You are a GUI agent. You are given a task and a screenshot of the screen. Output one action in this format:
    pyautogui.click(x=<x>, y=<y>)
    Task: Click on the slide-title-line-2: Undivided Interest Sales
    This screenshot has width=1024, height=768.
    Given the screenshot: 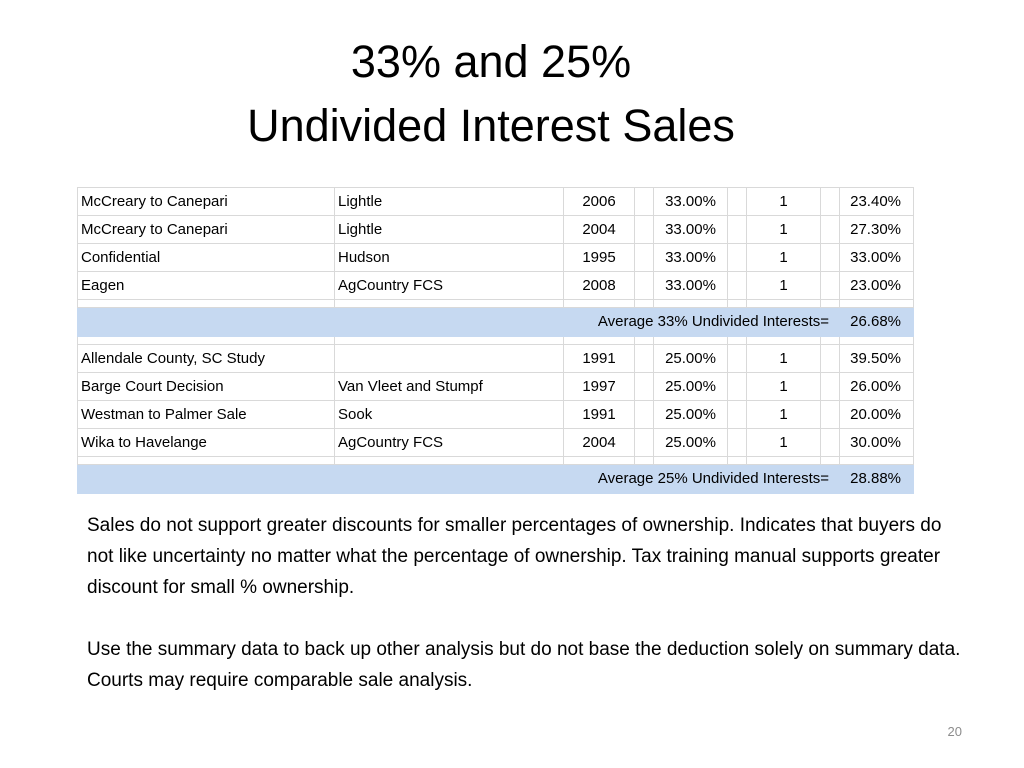 What is the action you would take?
    pyautogui.click(x=491, y=125)
    